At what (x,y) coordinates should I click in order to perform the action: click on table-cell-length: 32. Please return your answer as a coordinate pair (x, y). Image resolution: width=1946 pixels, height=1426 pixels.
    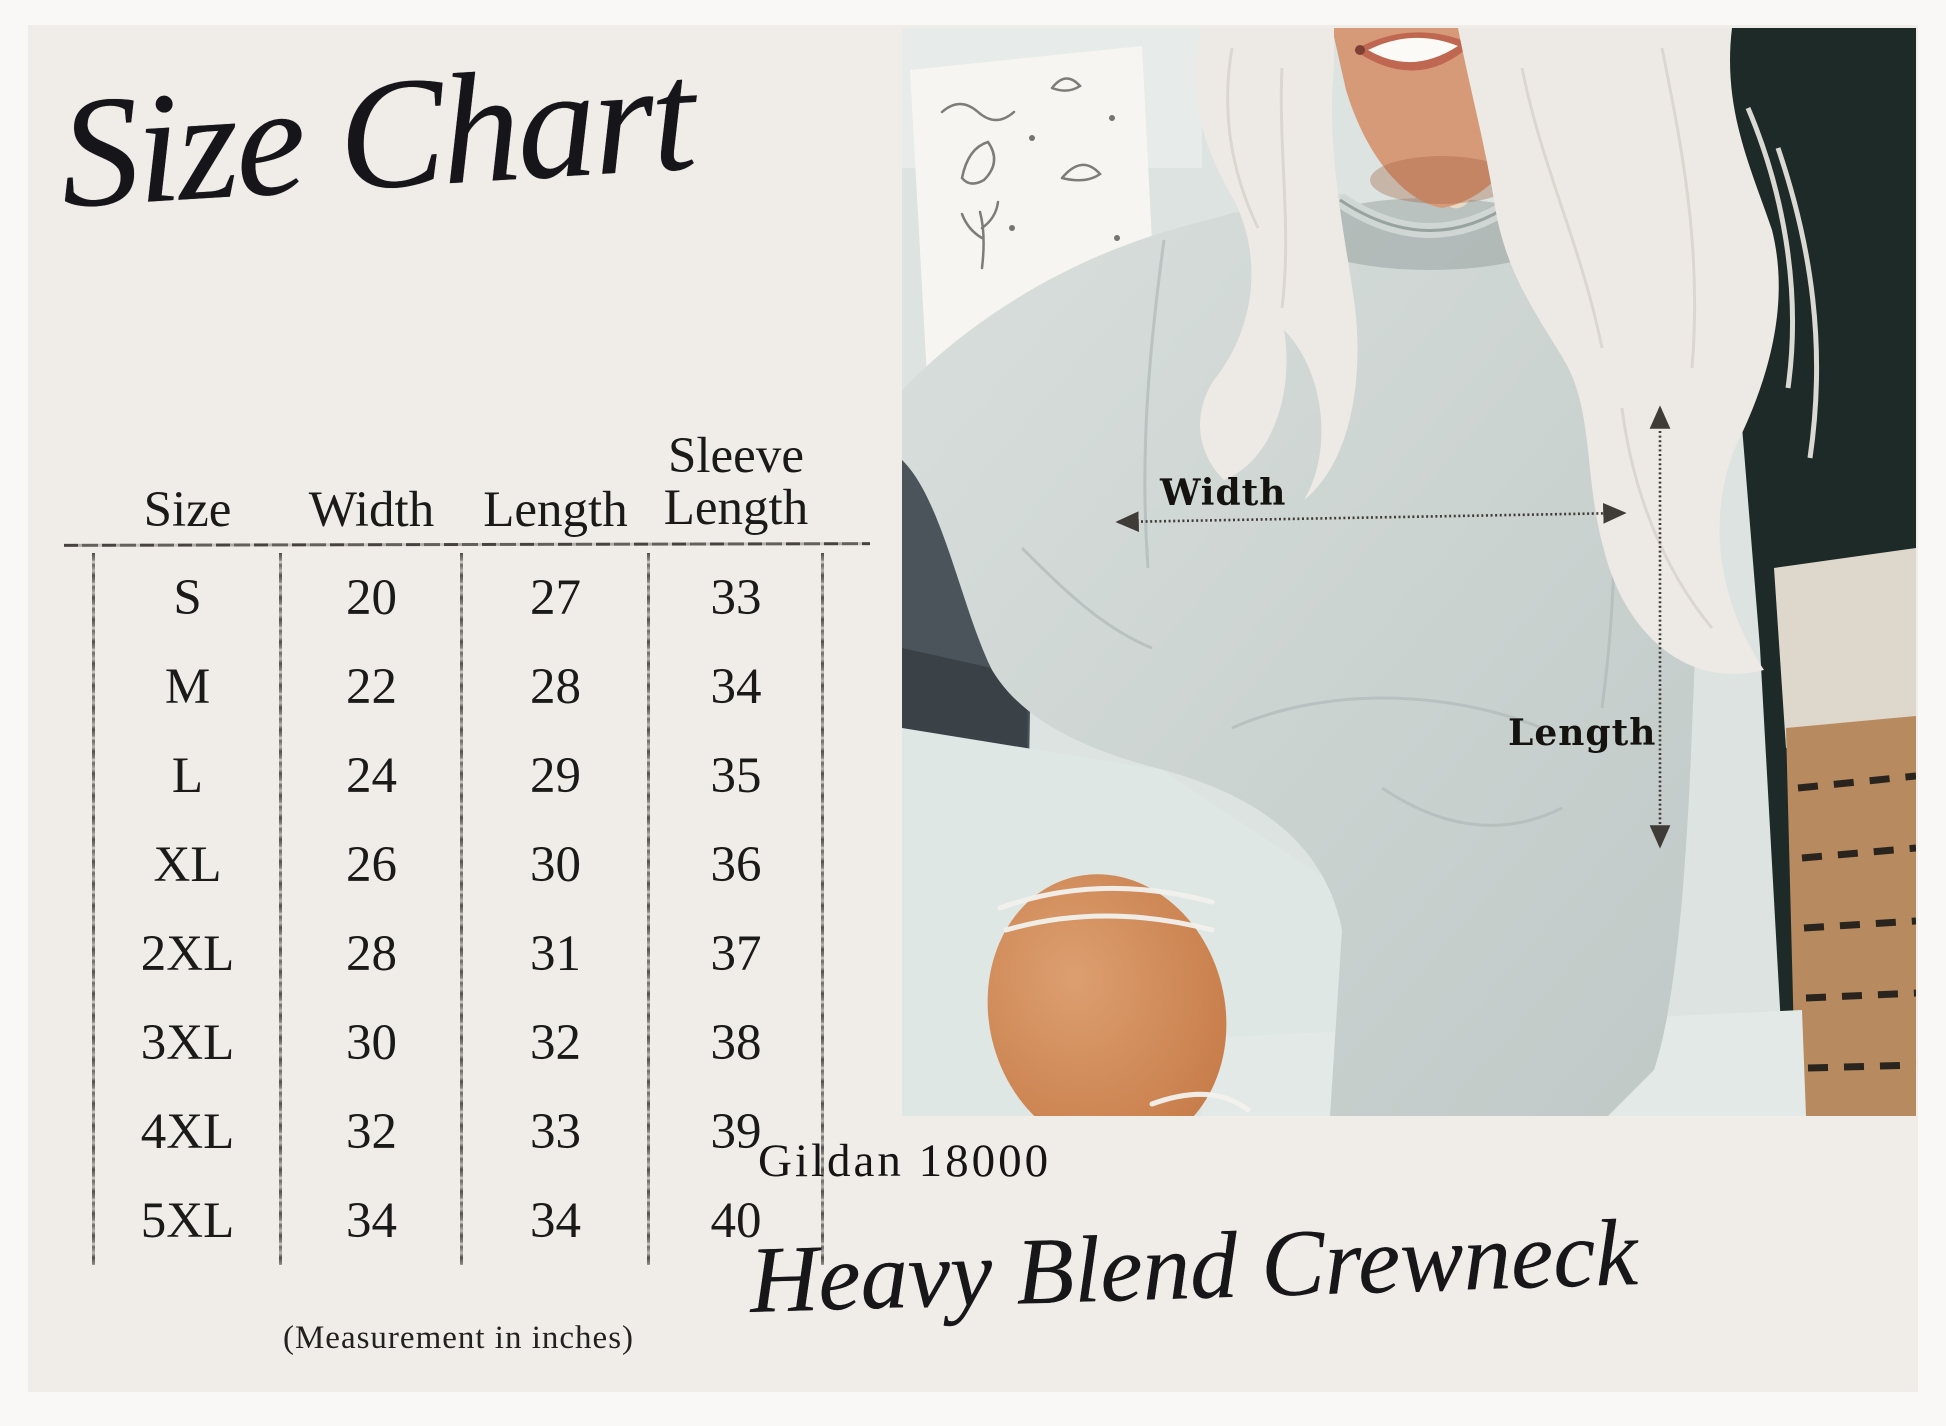
    Looking at the image, I should click on (555, 1042).